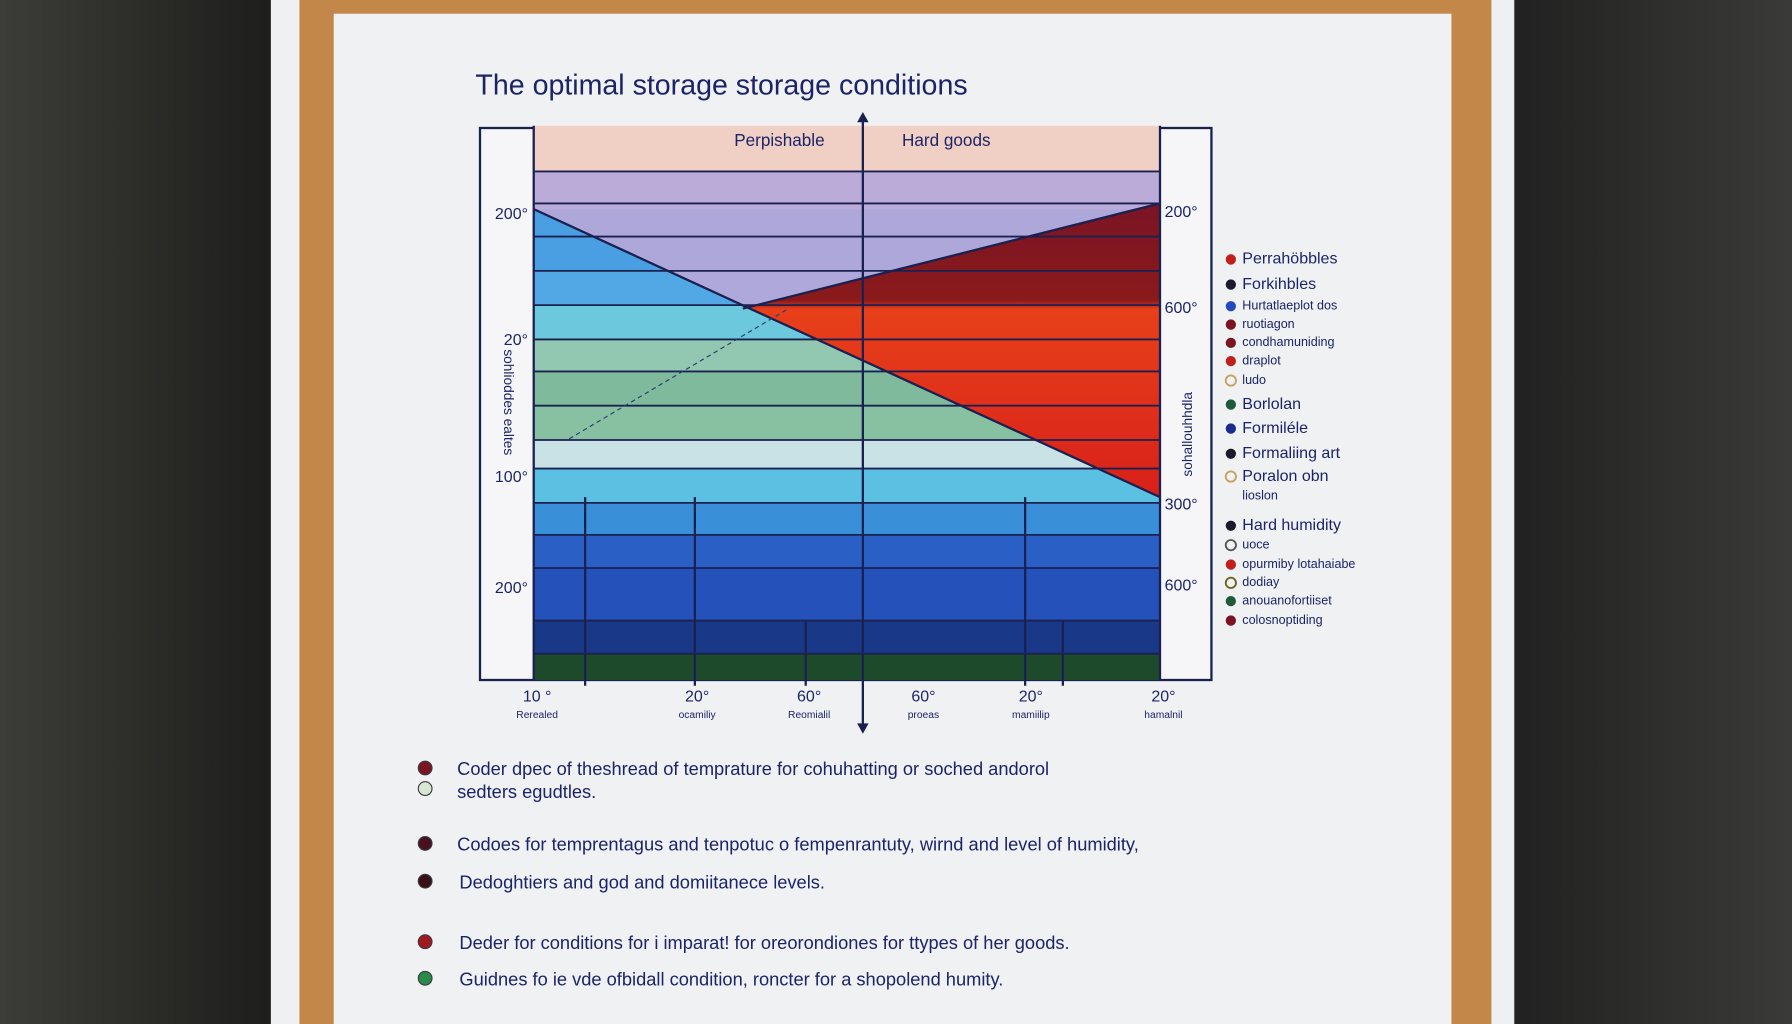  I want to click on legend-label: dodiay, so click(1261, 582).